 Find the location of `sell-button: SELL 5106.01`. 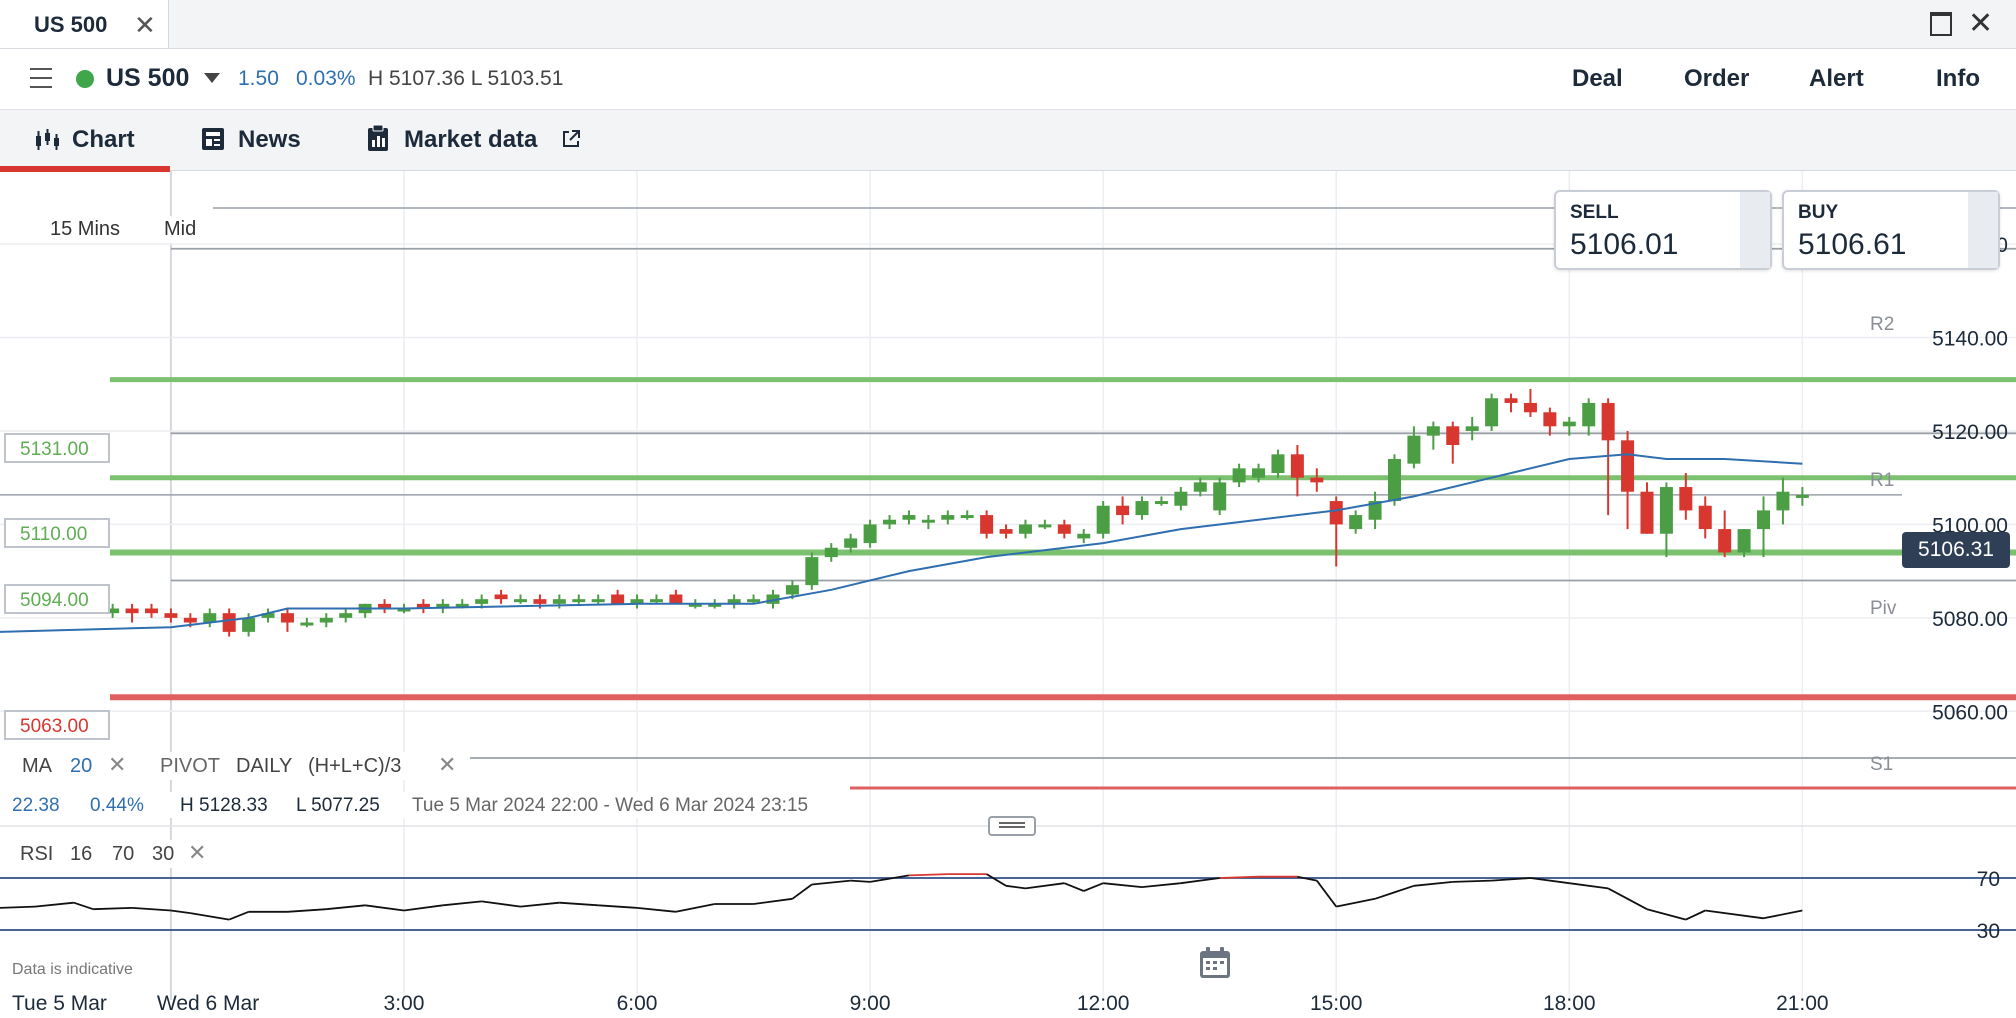

sell-button: SELL 5106.01 is located at coordinates (1663, 230).